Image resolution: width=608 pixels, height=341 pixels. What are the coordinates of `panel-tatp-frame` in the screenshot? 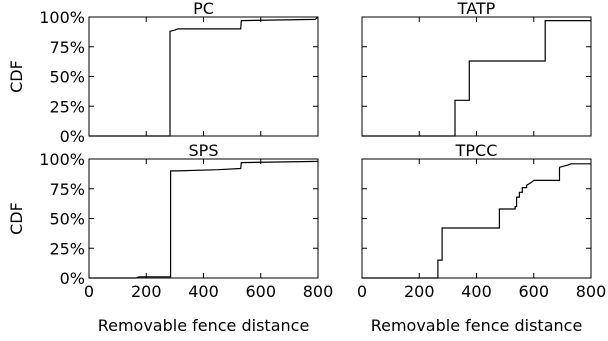 It's located at (476, 76).